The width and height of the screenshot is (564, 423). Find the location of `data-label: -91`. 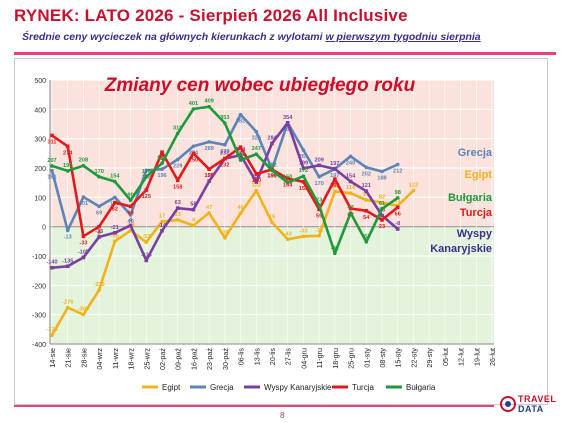

data-label: -91 is located at coordinates (335, 248).